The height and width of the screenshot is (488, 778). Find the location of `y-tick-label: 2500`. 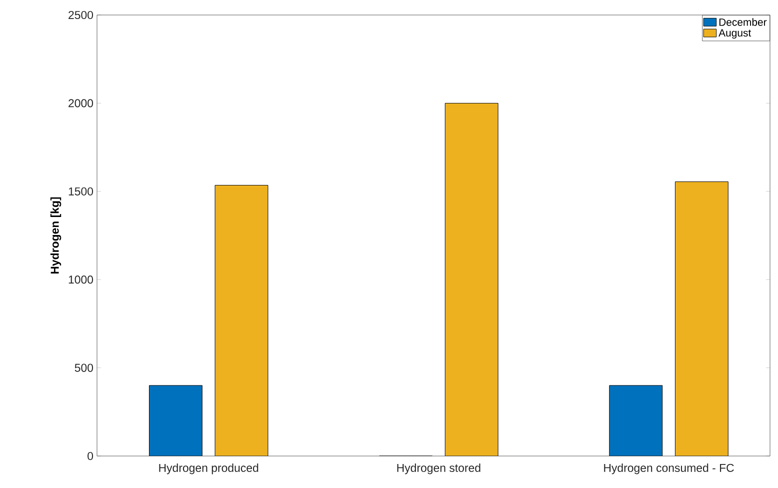

y-tick-label: 2500 is located at coordinates (81, 15).